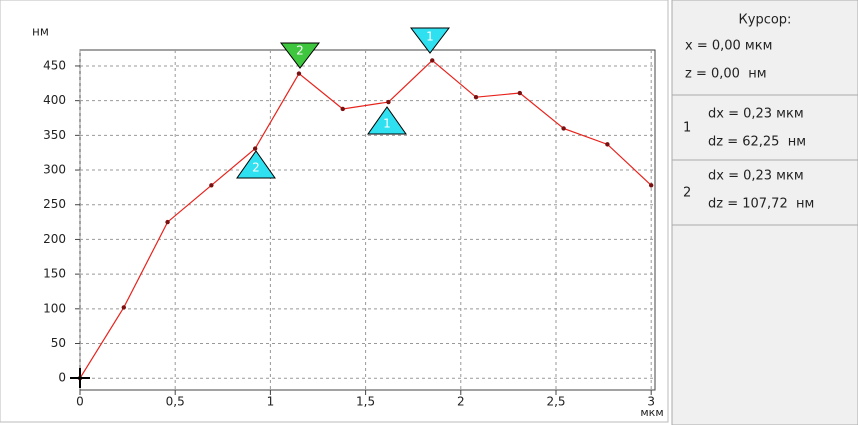  Describe the element at coordinates (343, 103) in the screenshot. I see `markers: 2 1 1 2` at that location.